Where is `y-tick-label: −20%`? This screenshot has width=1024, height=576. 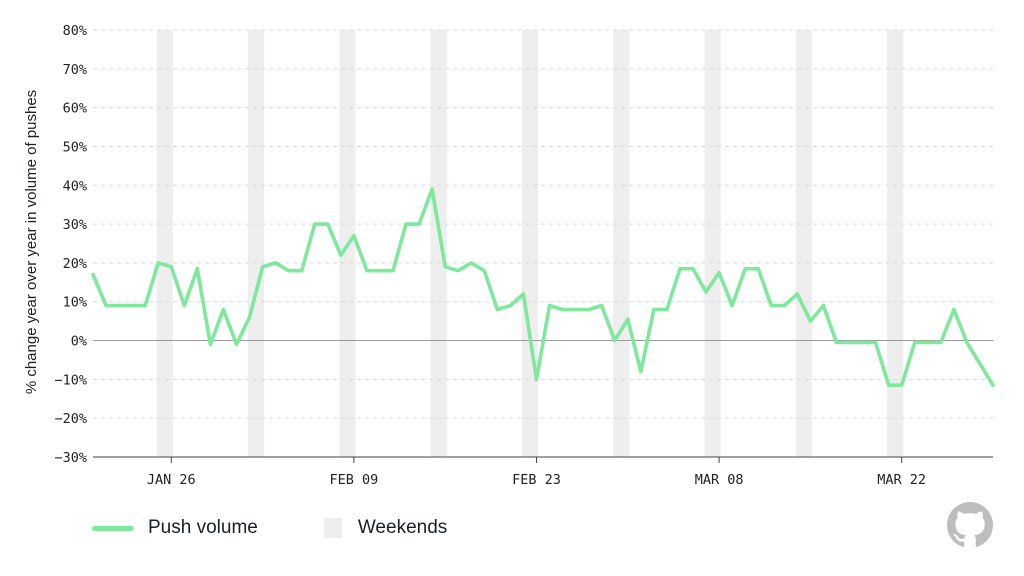
y-tick-label: −20% is located at coordinates (70, 419).